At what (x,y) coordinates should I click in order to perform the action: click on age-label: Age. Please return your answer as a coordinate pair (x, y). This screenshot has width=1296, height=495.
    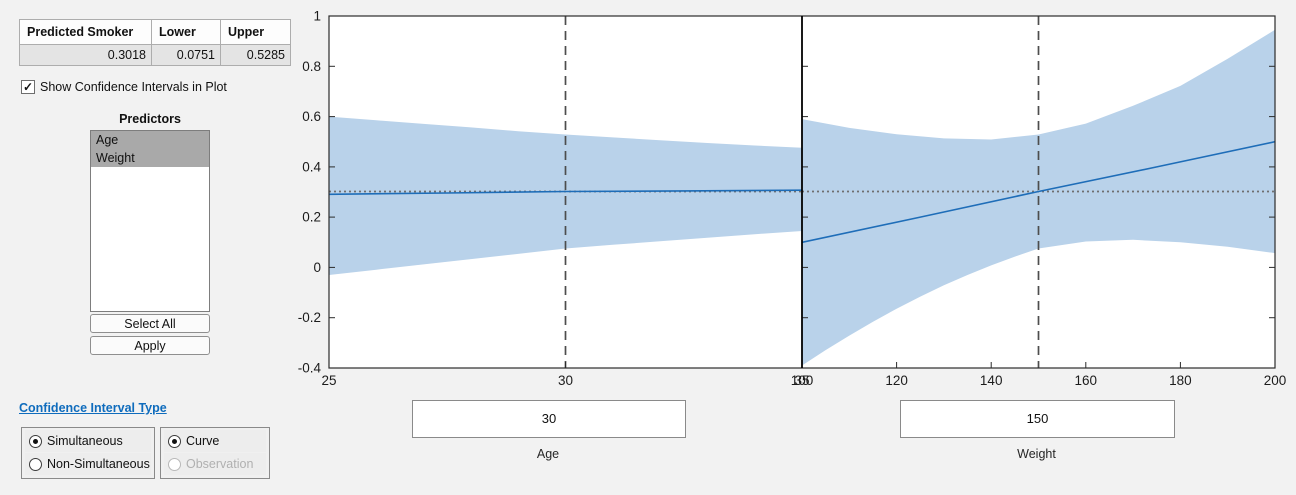
    Looking at the image, I should click on (548, 454).